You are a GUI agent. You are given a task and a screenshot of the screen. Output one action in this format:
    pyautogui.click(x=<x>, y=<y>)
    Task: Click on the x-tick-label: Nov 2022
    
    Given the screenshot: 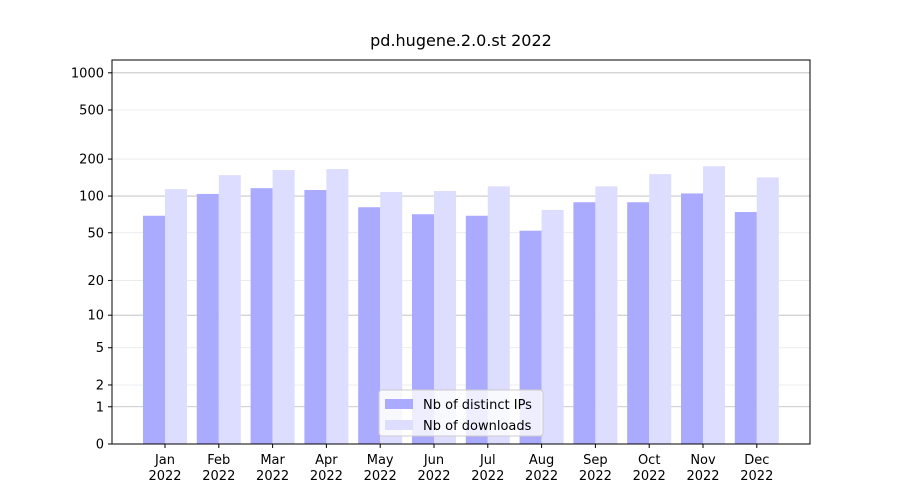 What is the action you would take?
    pyautogui.click(x=703, y=468)
    